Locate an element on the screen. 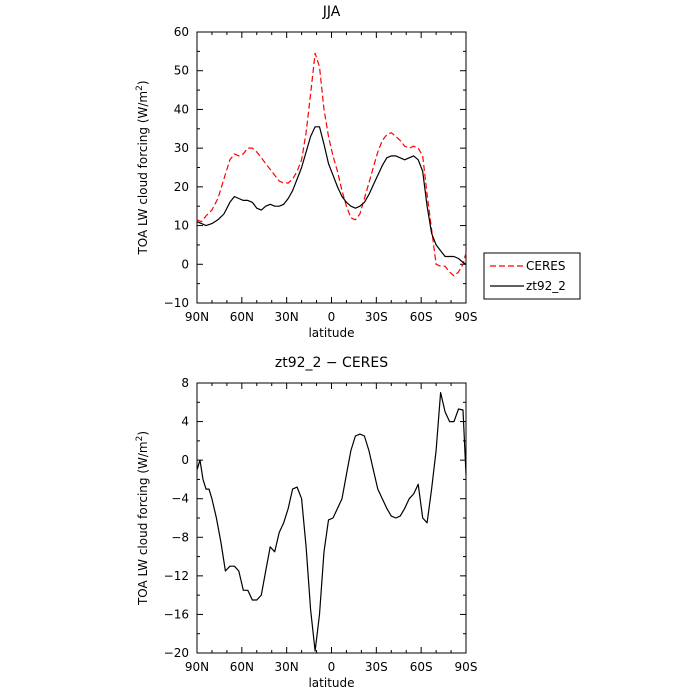 The height and width of the screenshot is (700, 700). y-tick-label: −20 is located at coordinates (176, 653).